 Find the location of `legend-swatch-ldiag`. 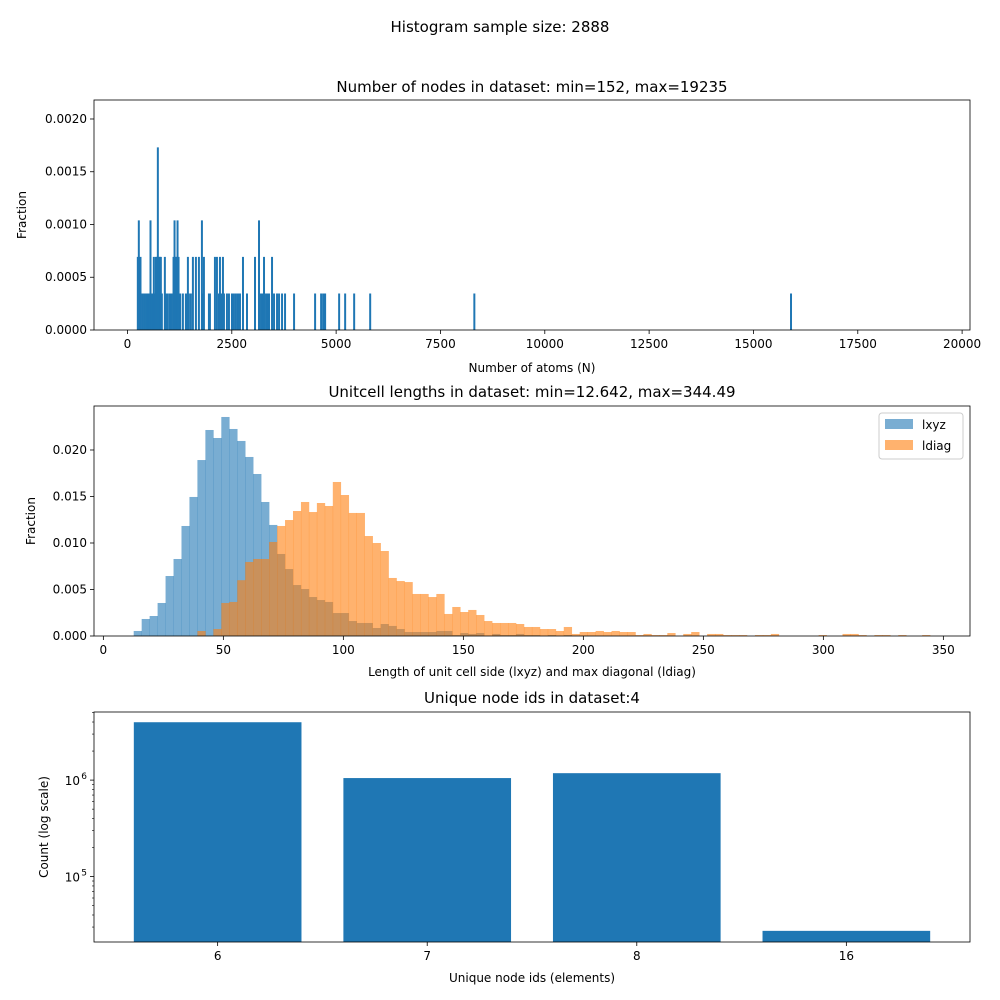

legend-swatch-ldiag is located at coordinates (899, 445).